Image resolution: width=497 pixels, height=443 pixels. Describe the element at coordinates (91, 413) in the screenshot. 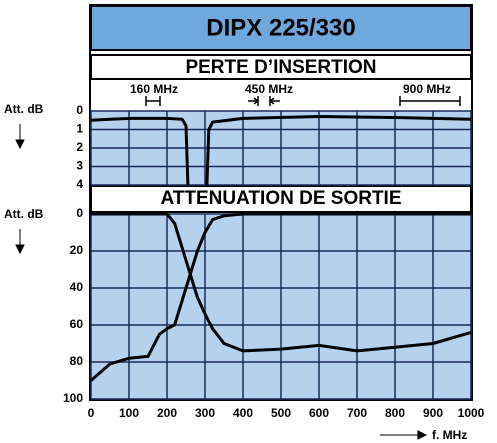

I see `x-tick-label: 0` at that location.